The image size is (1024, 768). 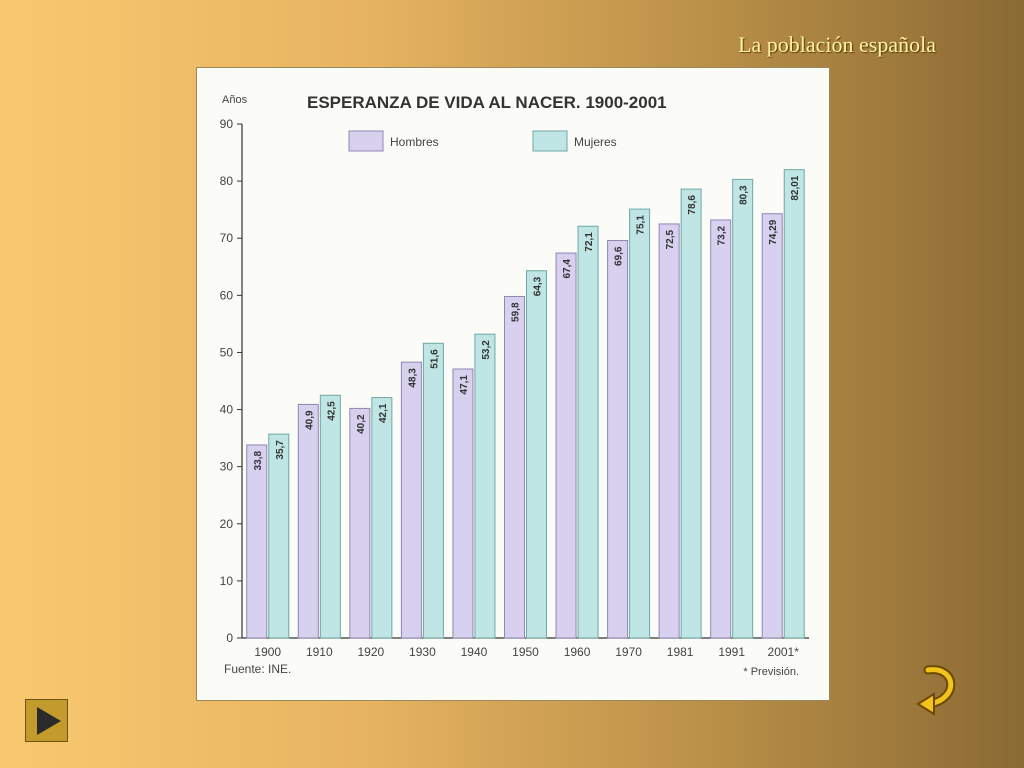 What do you see at coordinates (433, 490) in the screenshot?
I see `bar-mujeres-1930` at bounding box center [433, 490].